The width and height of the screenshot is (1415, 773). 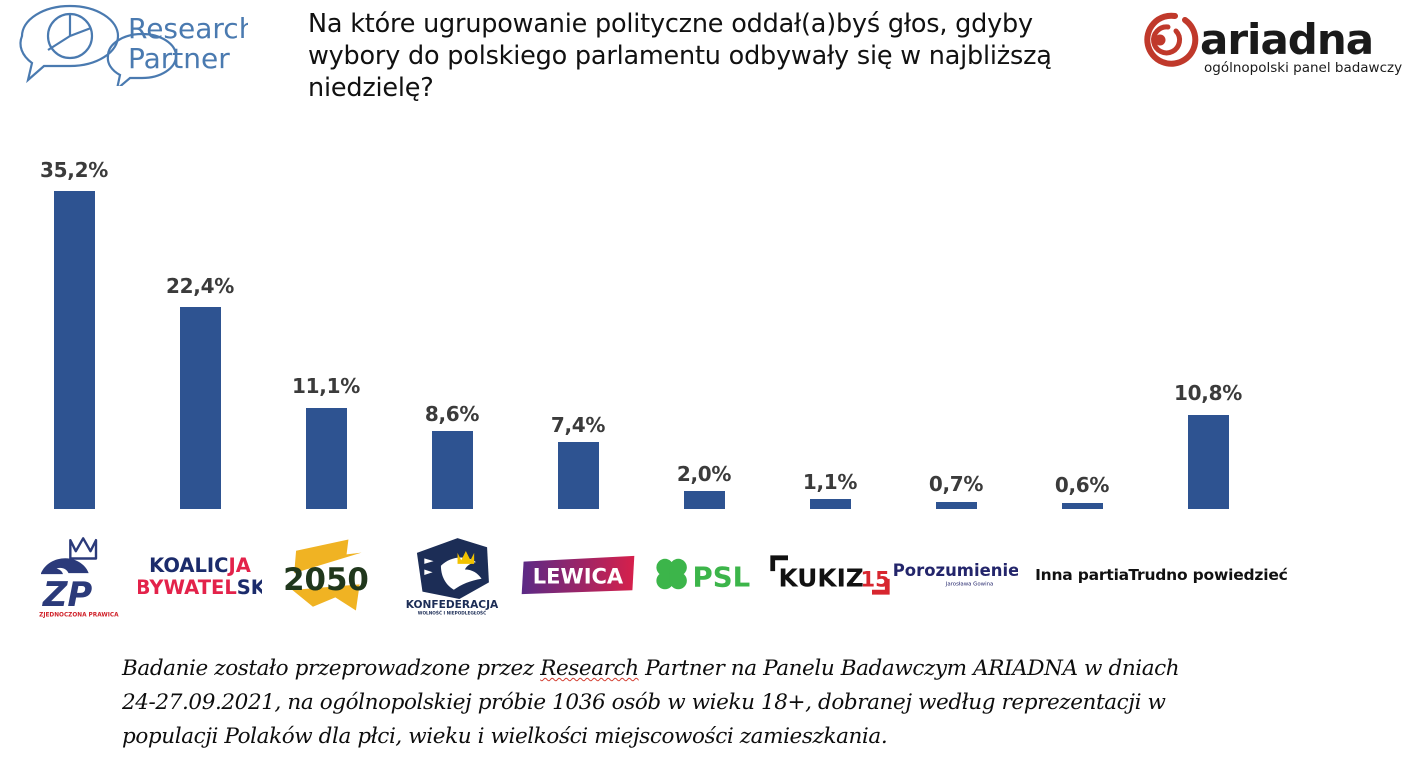 I want to click on ko-logo-icon: KOALICJA OBYWATELSKA, so click(x=200, y=576).